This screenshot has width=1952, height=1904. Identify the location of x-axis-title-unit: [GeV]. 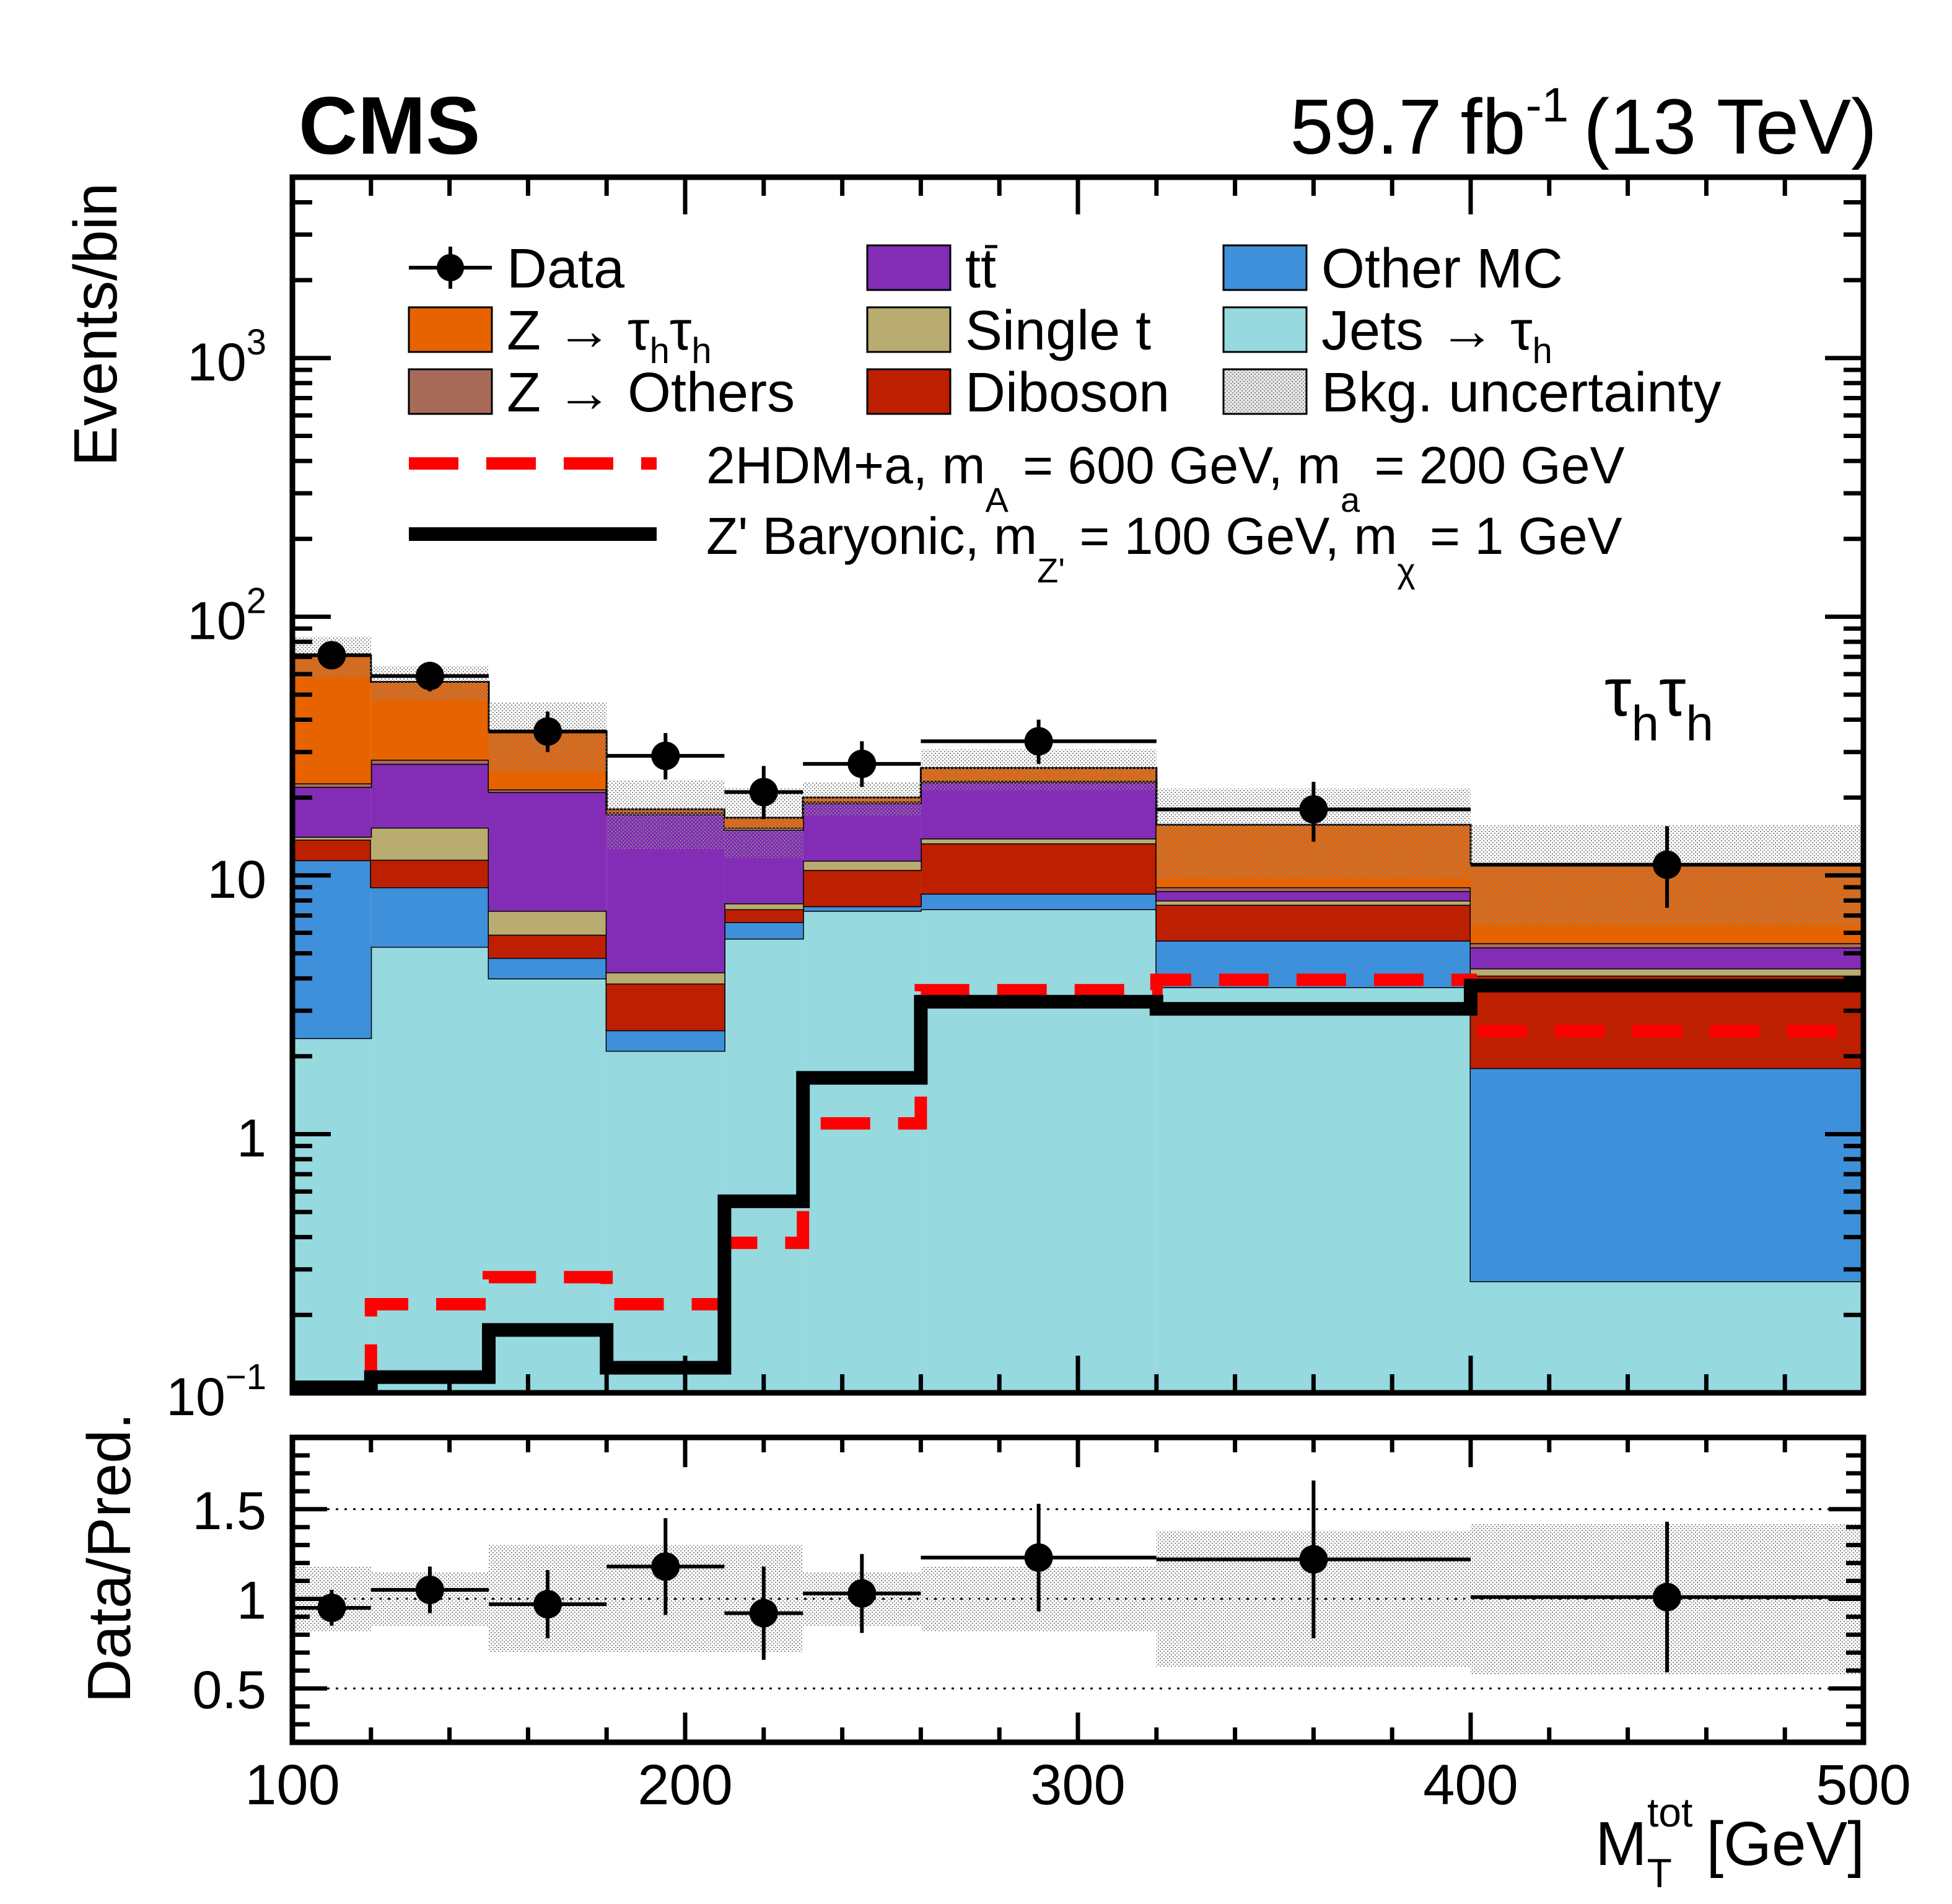
(1785, 1844).